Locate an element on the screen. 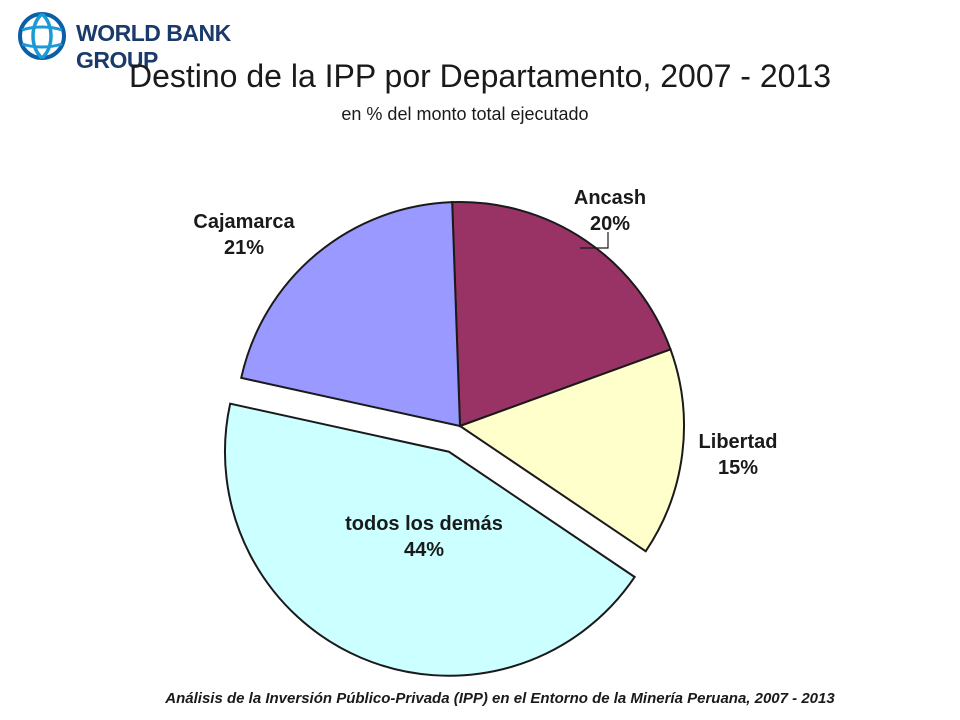 The height and width of the screenshot is (720, 960). pie-slice-ancash is located at coordinates (561, 314).